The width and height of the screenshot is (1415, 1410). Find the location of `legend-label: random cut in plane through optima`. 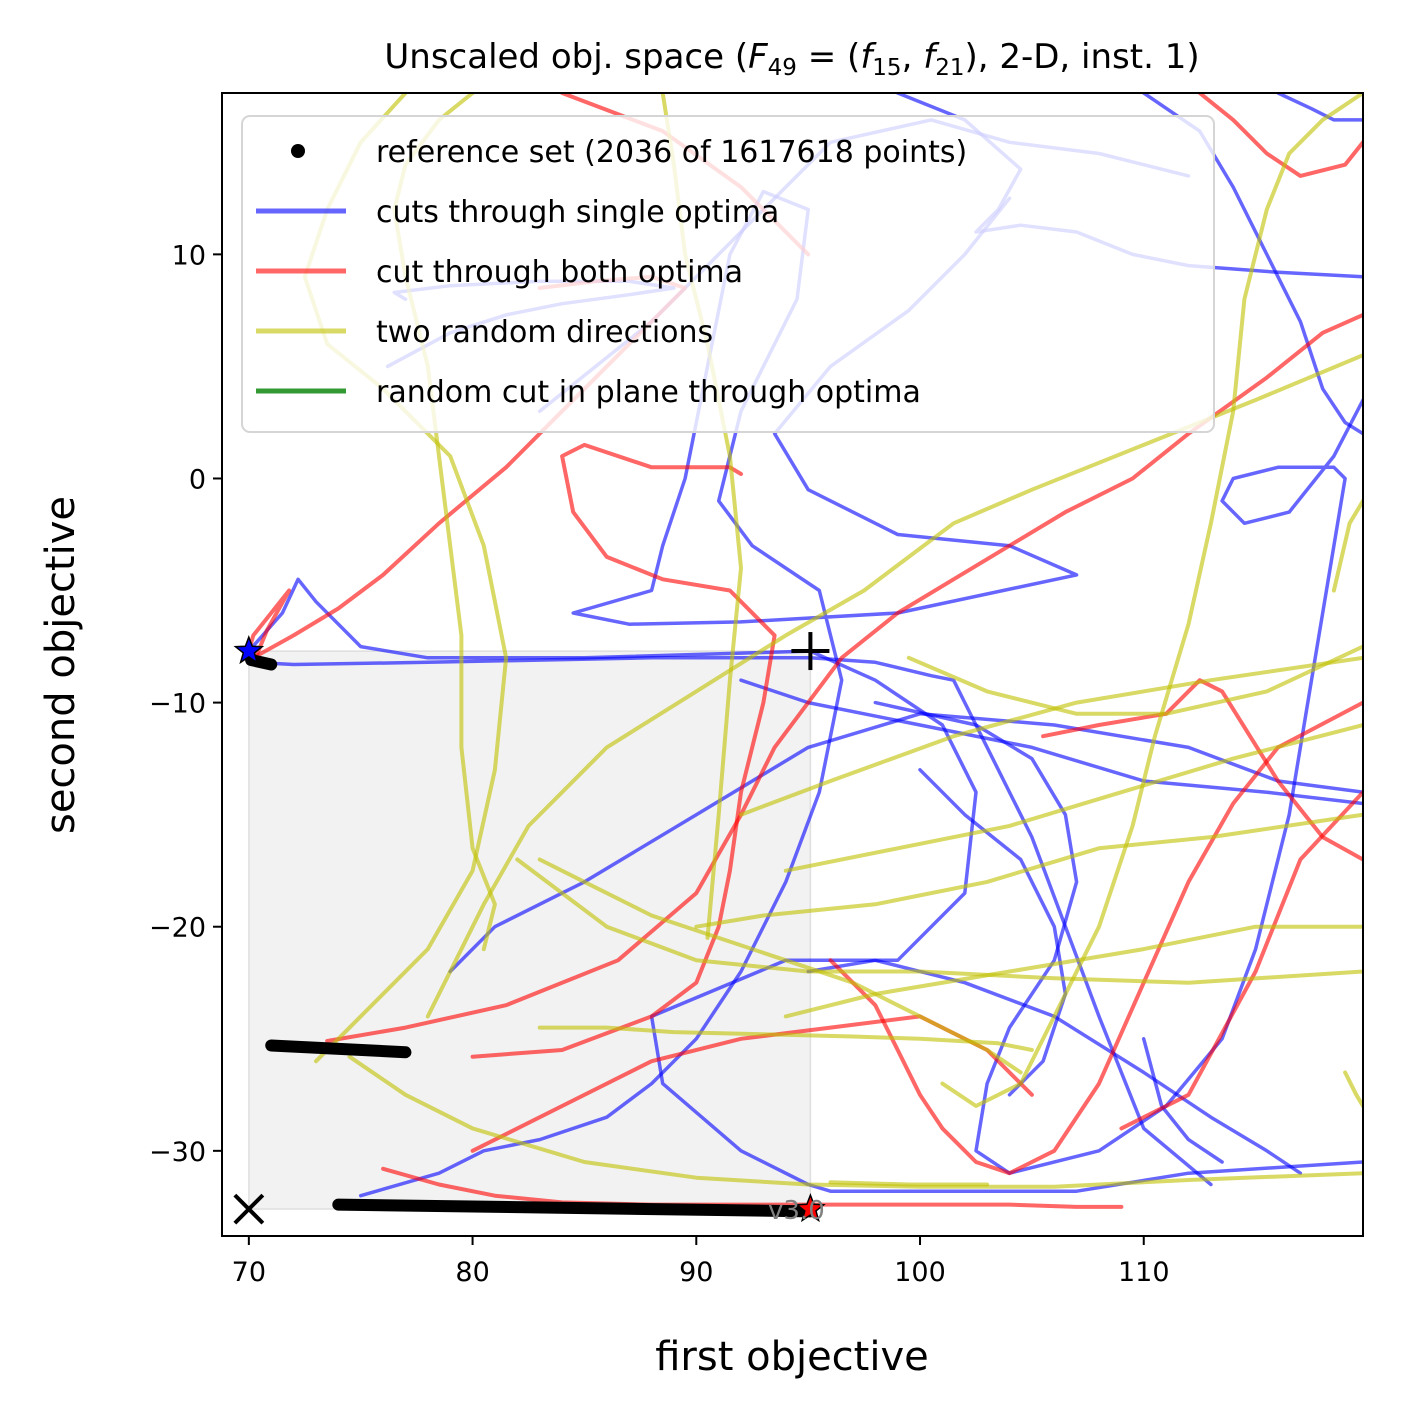

legend-label: random cut in plane through optima is located at coordinates (648, 392).